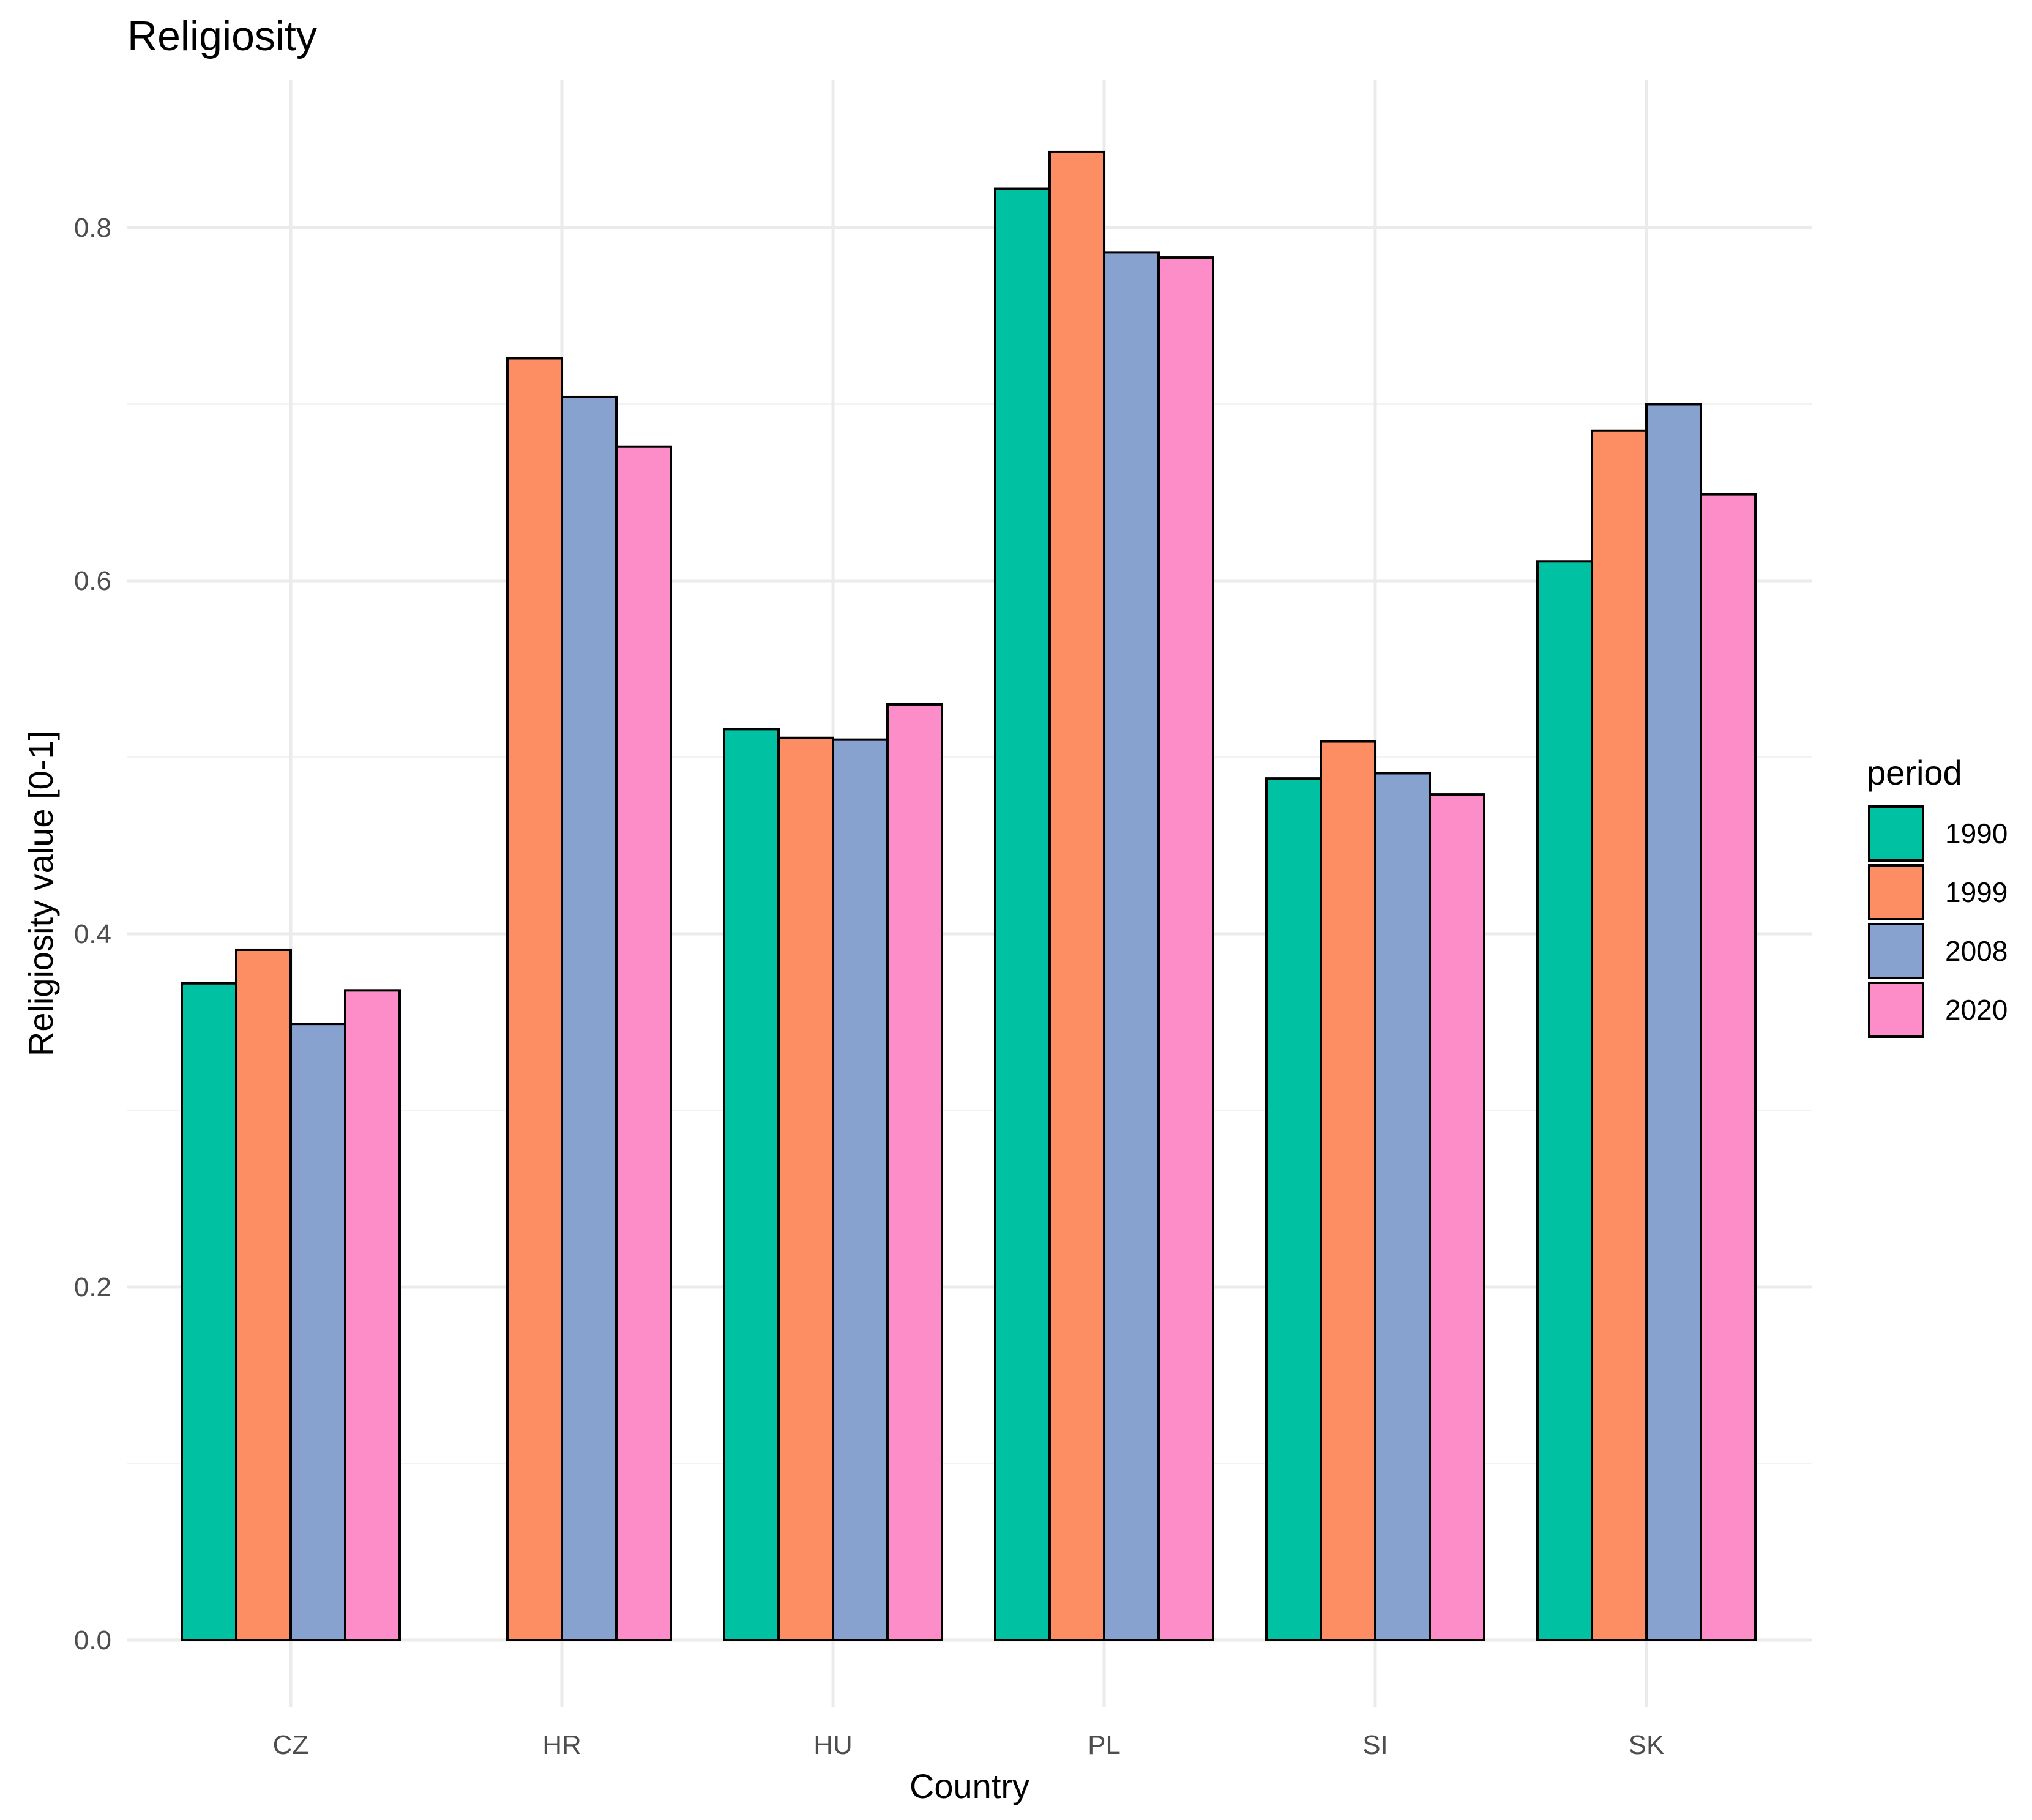 Image resolution: width=2032 pixels, height=1820 pixels. Describe the element at coordinates (534, 999) in the screenshot. I see `bar-hr-1999` at that location.